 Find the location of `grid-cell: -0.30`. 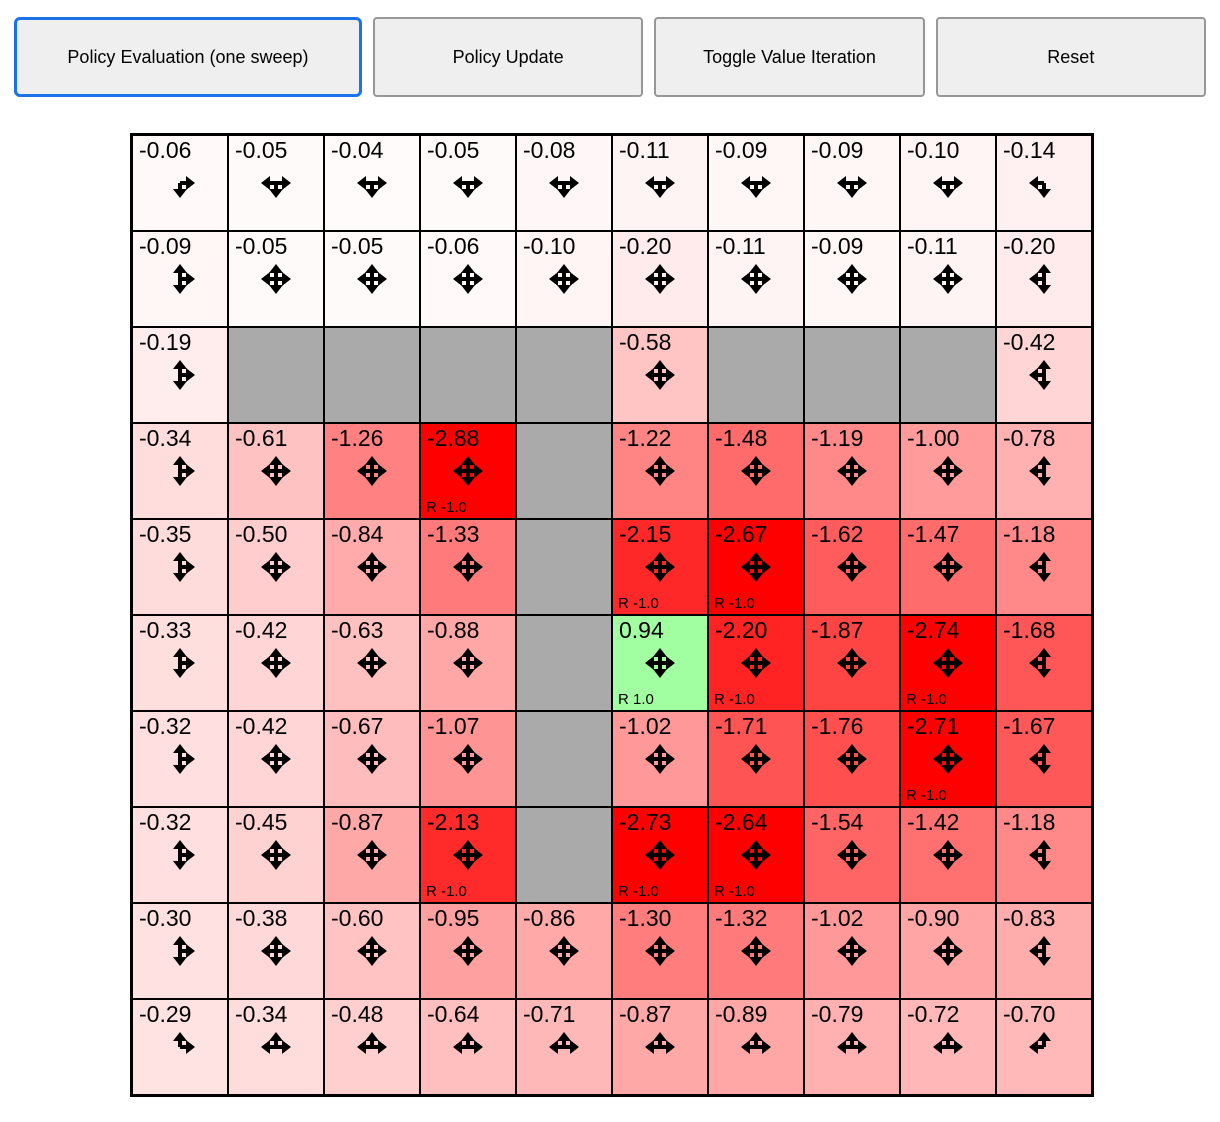

grid-cell: -0.30 is located at coordinates (180, 951).